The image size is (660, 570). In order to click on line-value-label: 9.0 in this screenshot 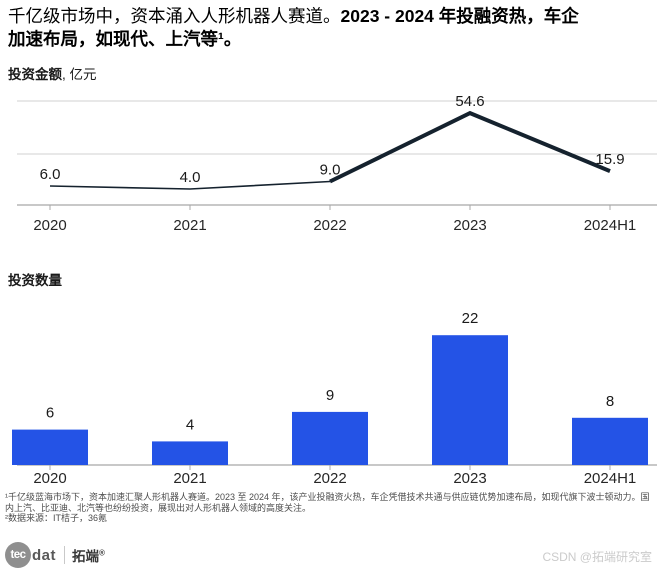, I will do `click(330, 170)`.